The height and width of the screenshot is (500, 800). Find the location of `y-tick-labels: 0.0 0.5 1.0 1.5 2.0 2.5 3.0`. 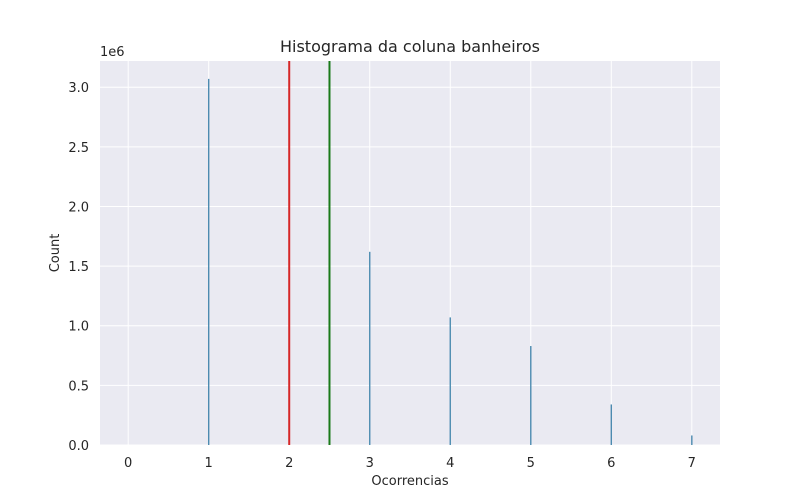

y-tick-labels: 0.0 0.5 1.0 1.5 2.0 2.5 3.0 is located at coordinates (78, 267).